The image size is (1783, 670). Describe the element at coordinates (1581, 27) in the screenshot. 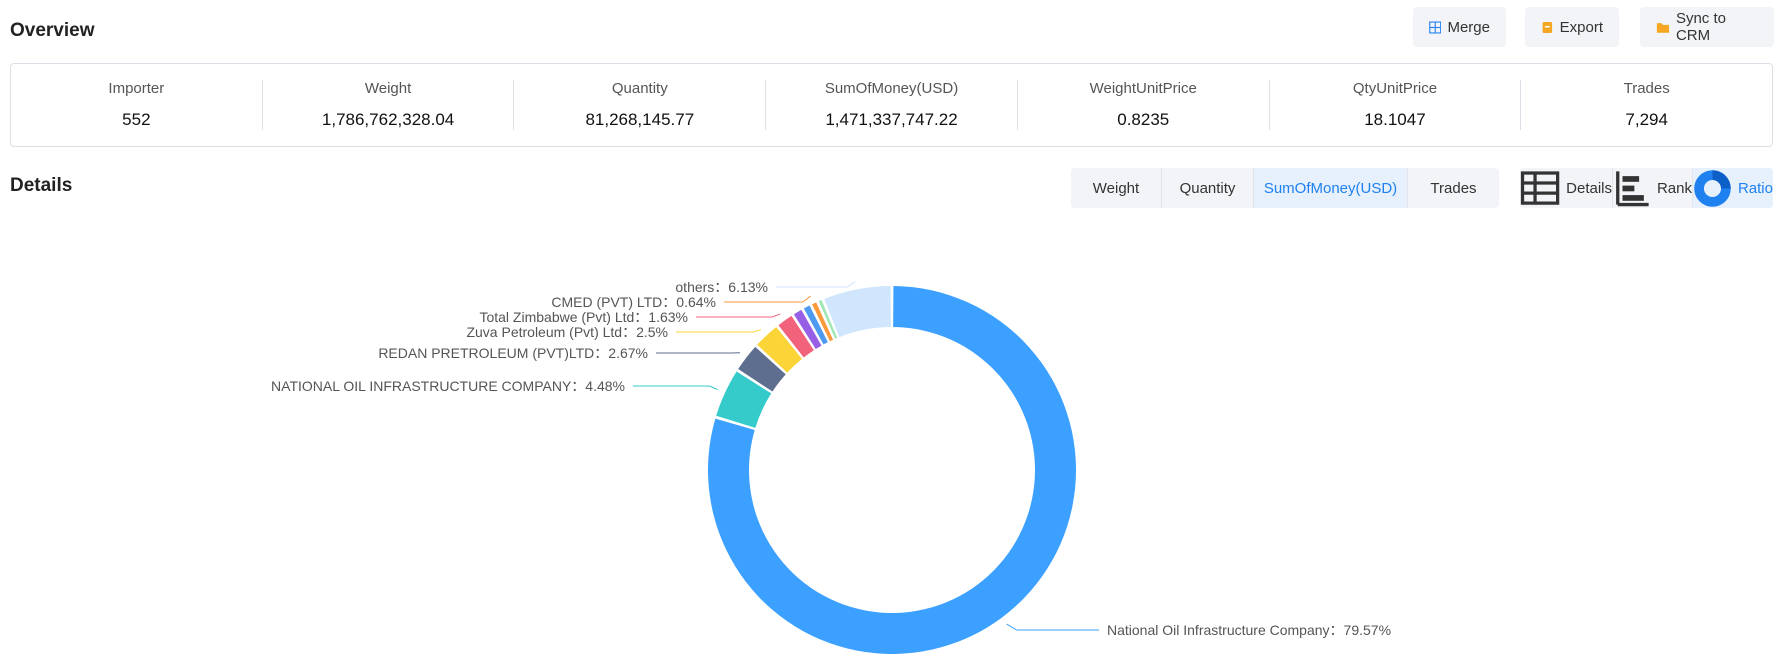

I see `export-label: Export` at that location.